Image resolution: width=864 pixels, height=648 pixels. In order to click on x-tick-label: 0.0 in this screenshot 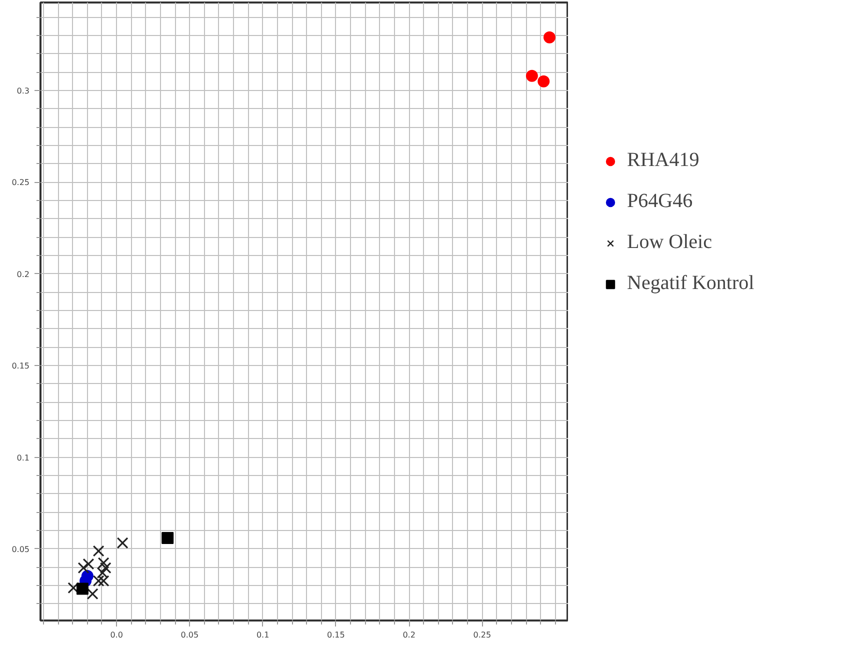, I will do `click(116, 635)`.